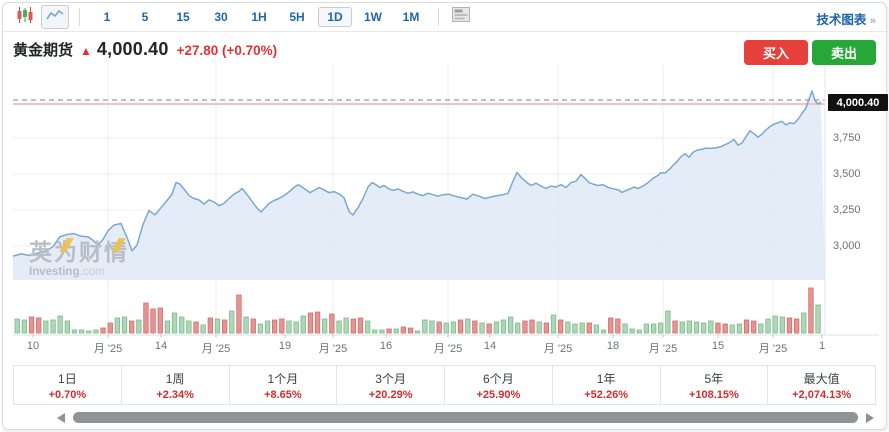 This screenshot has width=889, height=432. What do you see at coordinates (33, 346) in the screenshot?
I see `x-axis-label: 10` at bounding box center [33, 346].